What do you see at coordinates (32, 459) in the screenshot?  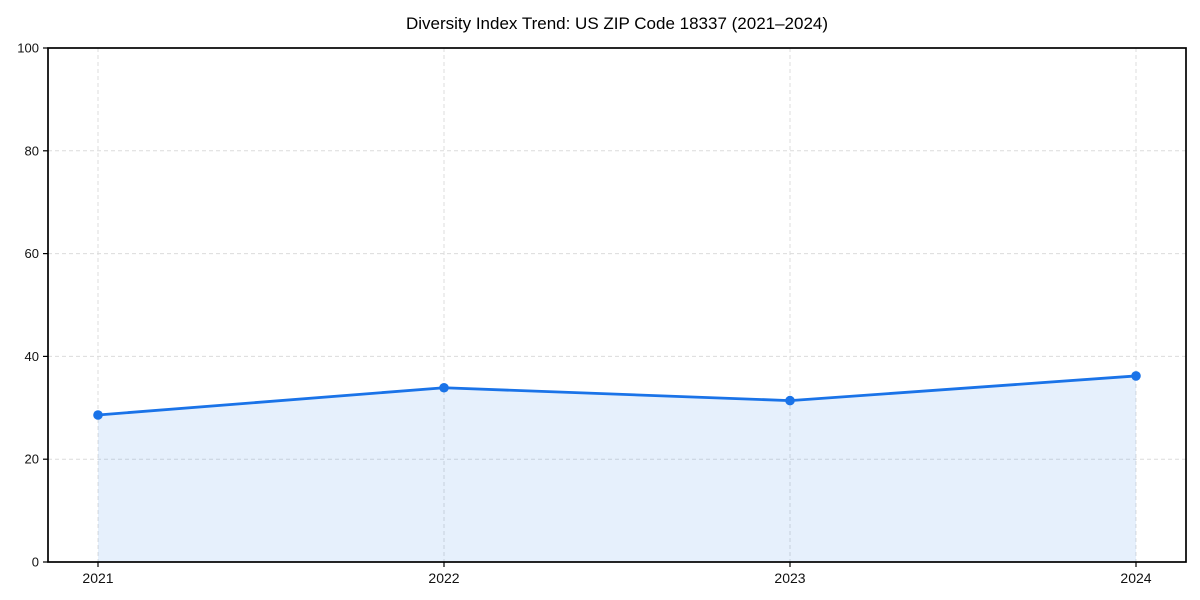 I see `y-tick-label: 20` at bounding box center [32, 459].